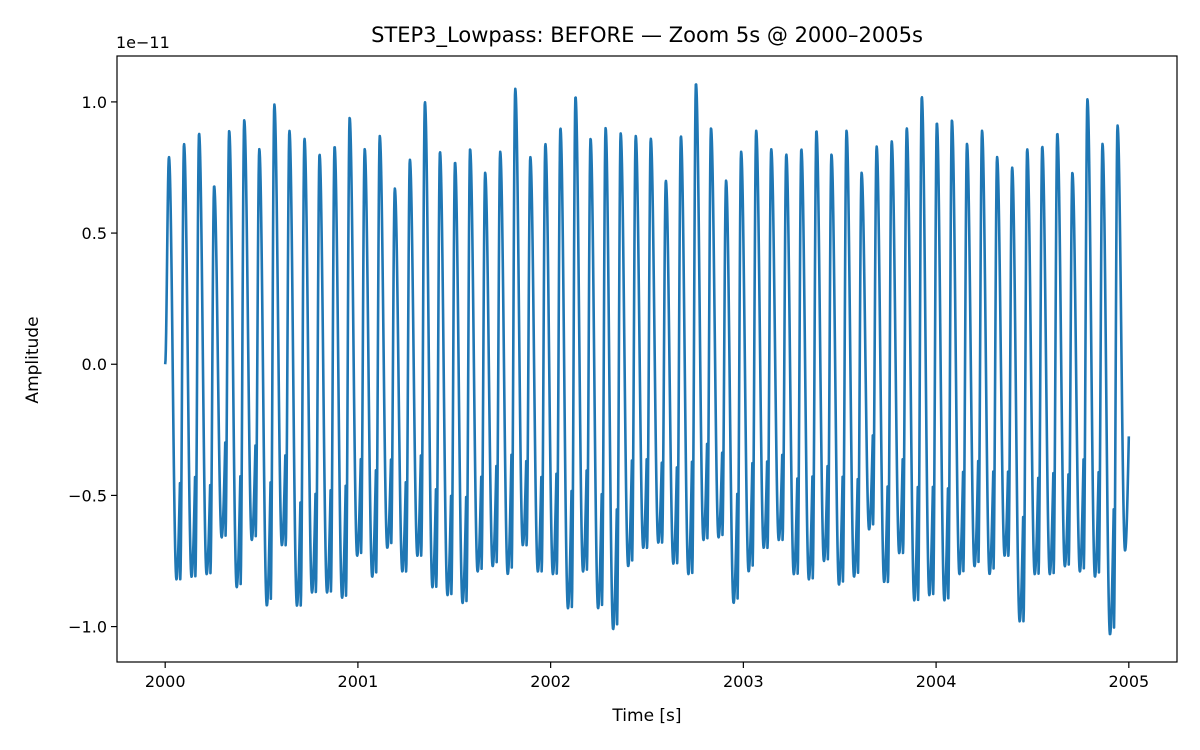 This screenshot has width=1200, height=750. I want to click on x-tick-label: 2005, so click(1128, 681).